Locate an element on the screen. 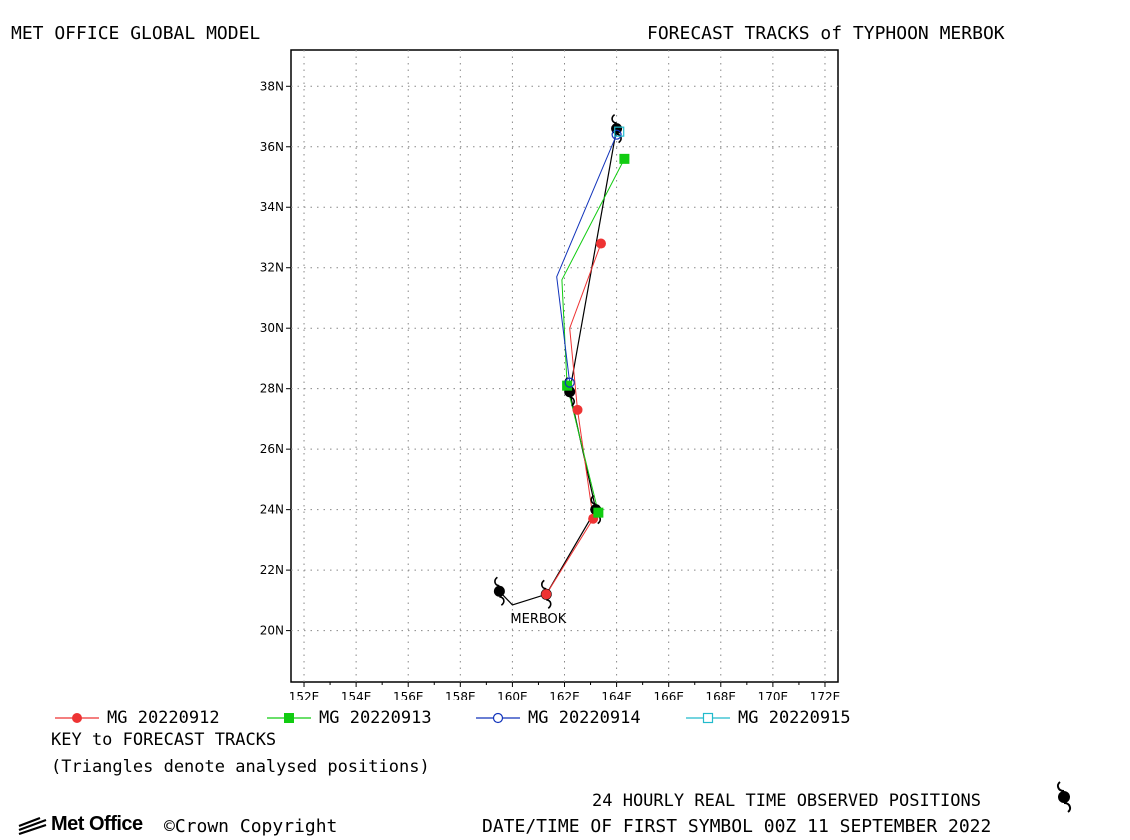 The width and height of the screenshot is (1130, 840). lat-tick-label: 34N is located at coordinates (272, 207).